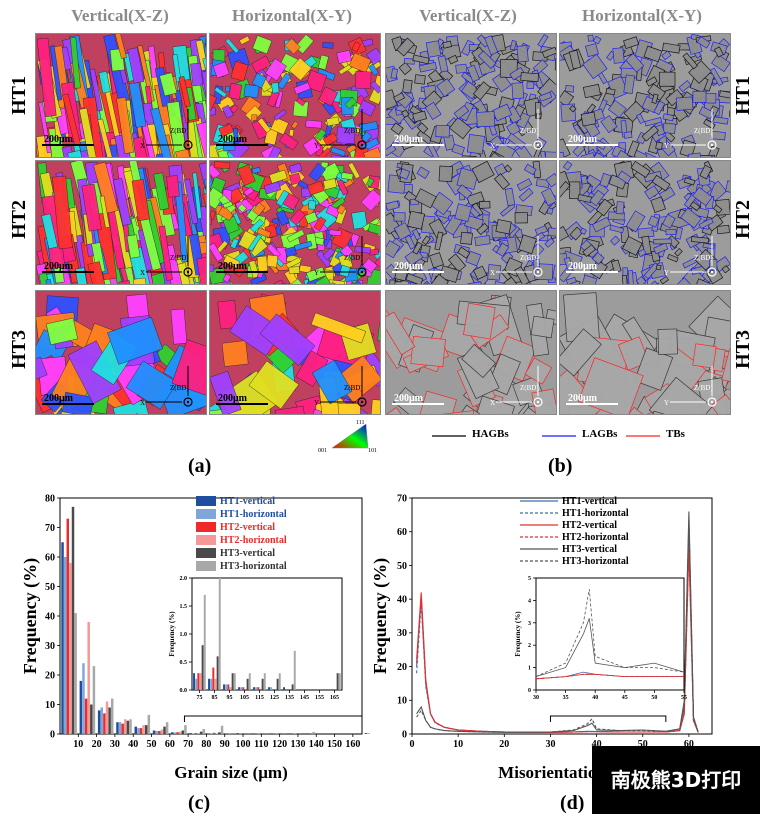  What do you see at coordinates (471, 222) in the screenshot?
I see `micrograph-ht2-b-vertical: 200μm Z(BD) X` at bounding box center [471, 222].